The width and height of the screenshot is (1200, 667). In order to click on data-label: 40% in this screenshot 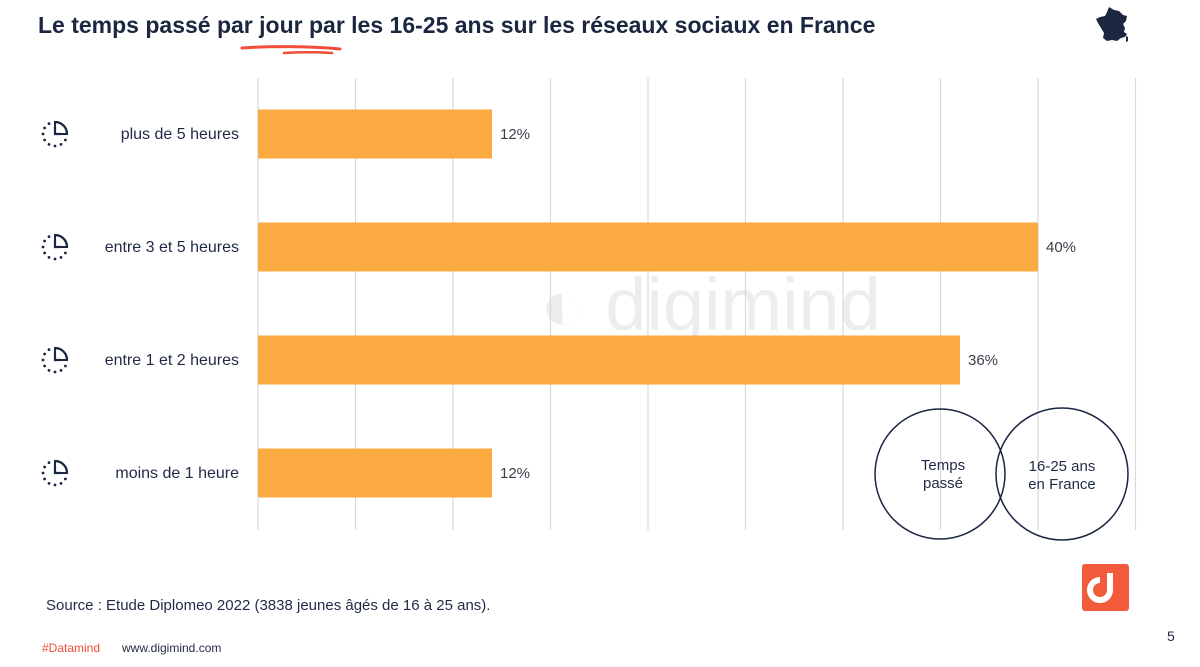, I will do `click(1061, 247)`.